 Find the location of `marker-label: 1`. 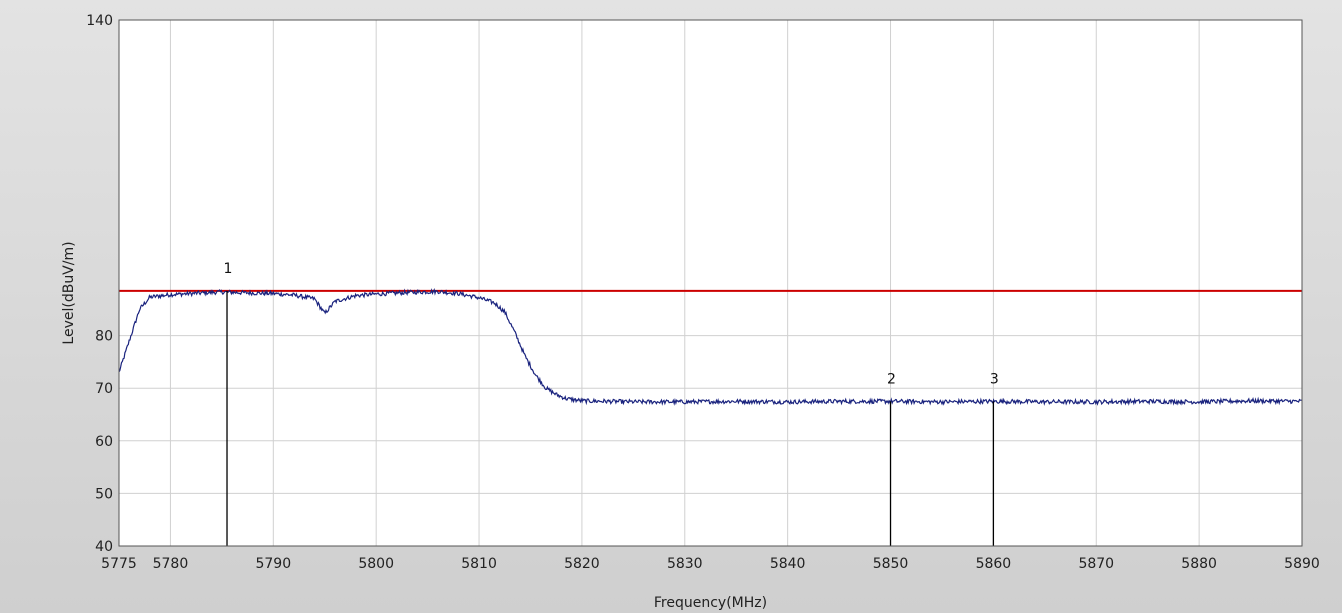

marker-label: 1 is located at coordinates (228, 269).